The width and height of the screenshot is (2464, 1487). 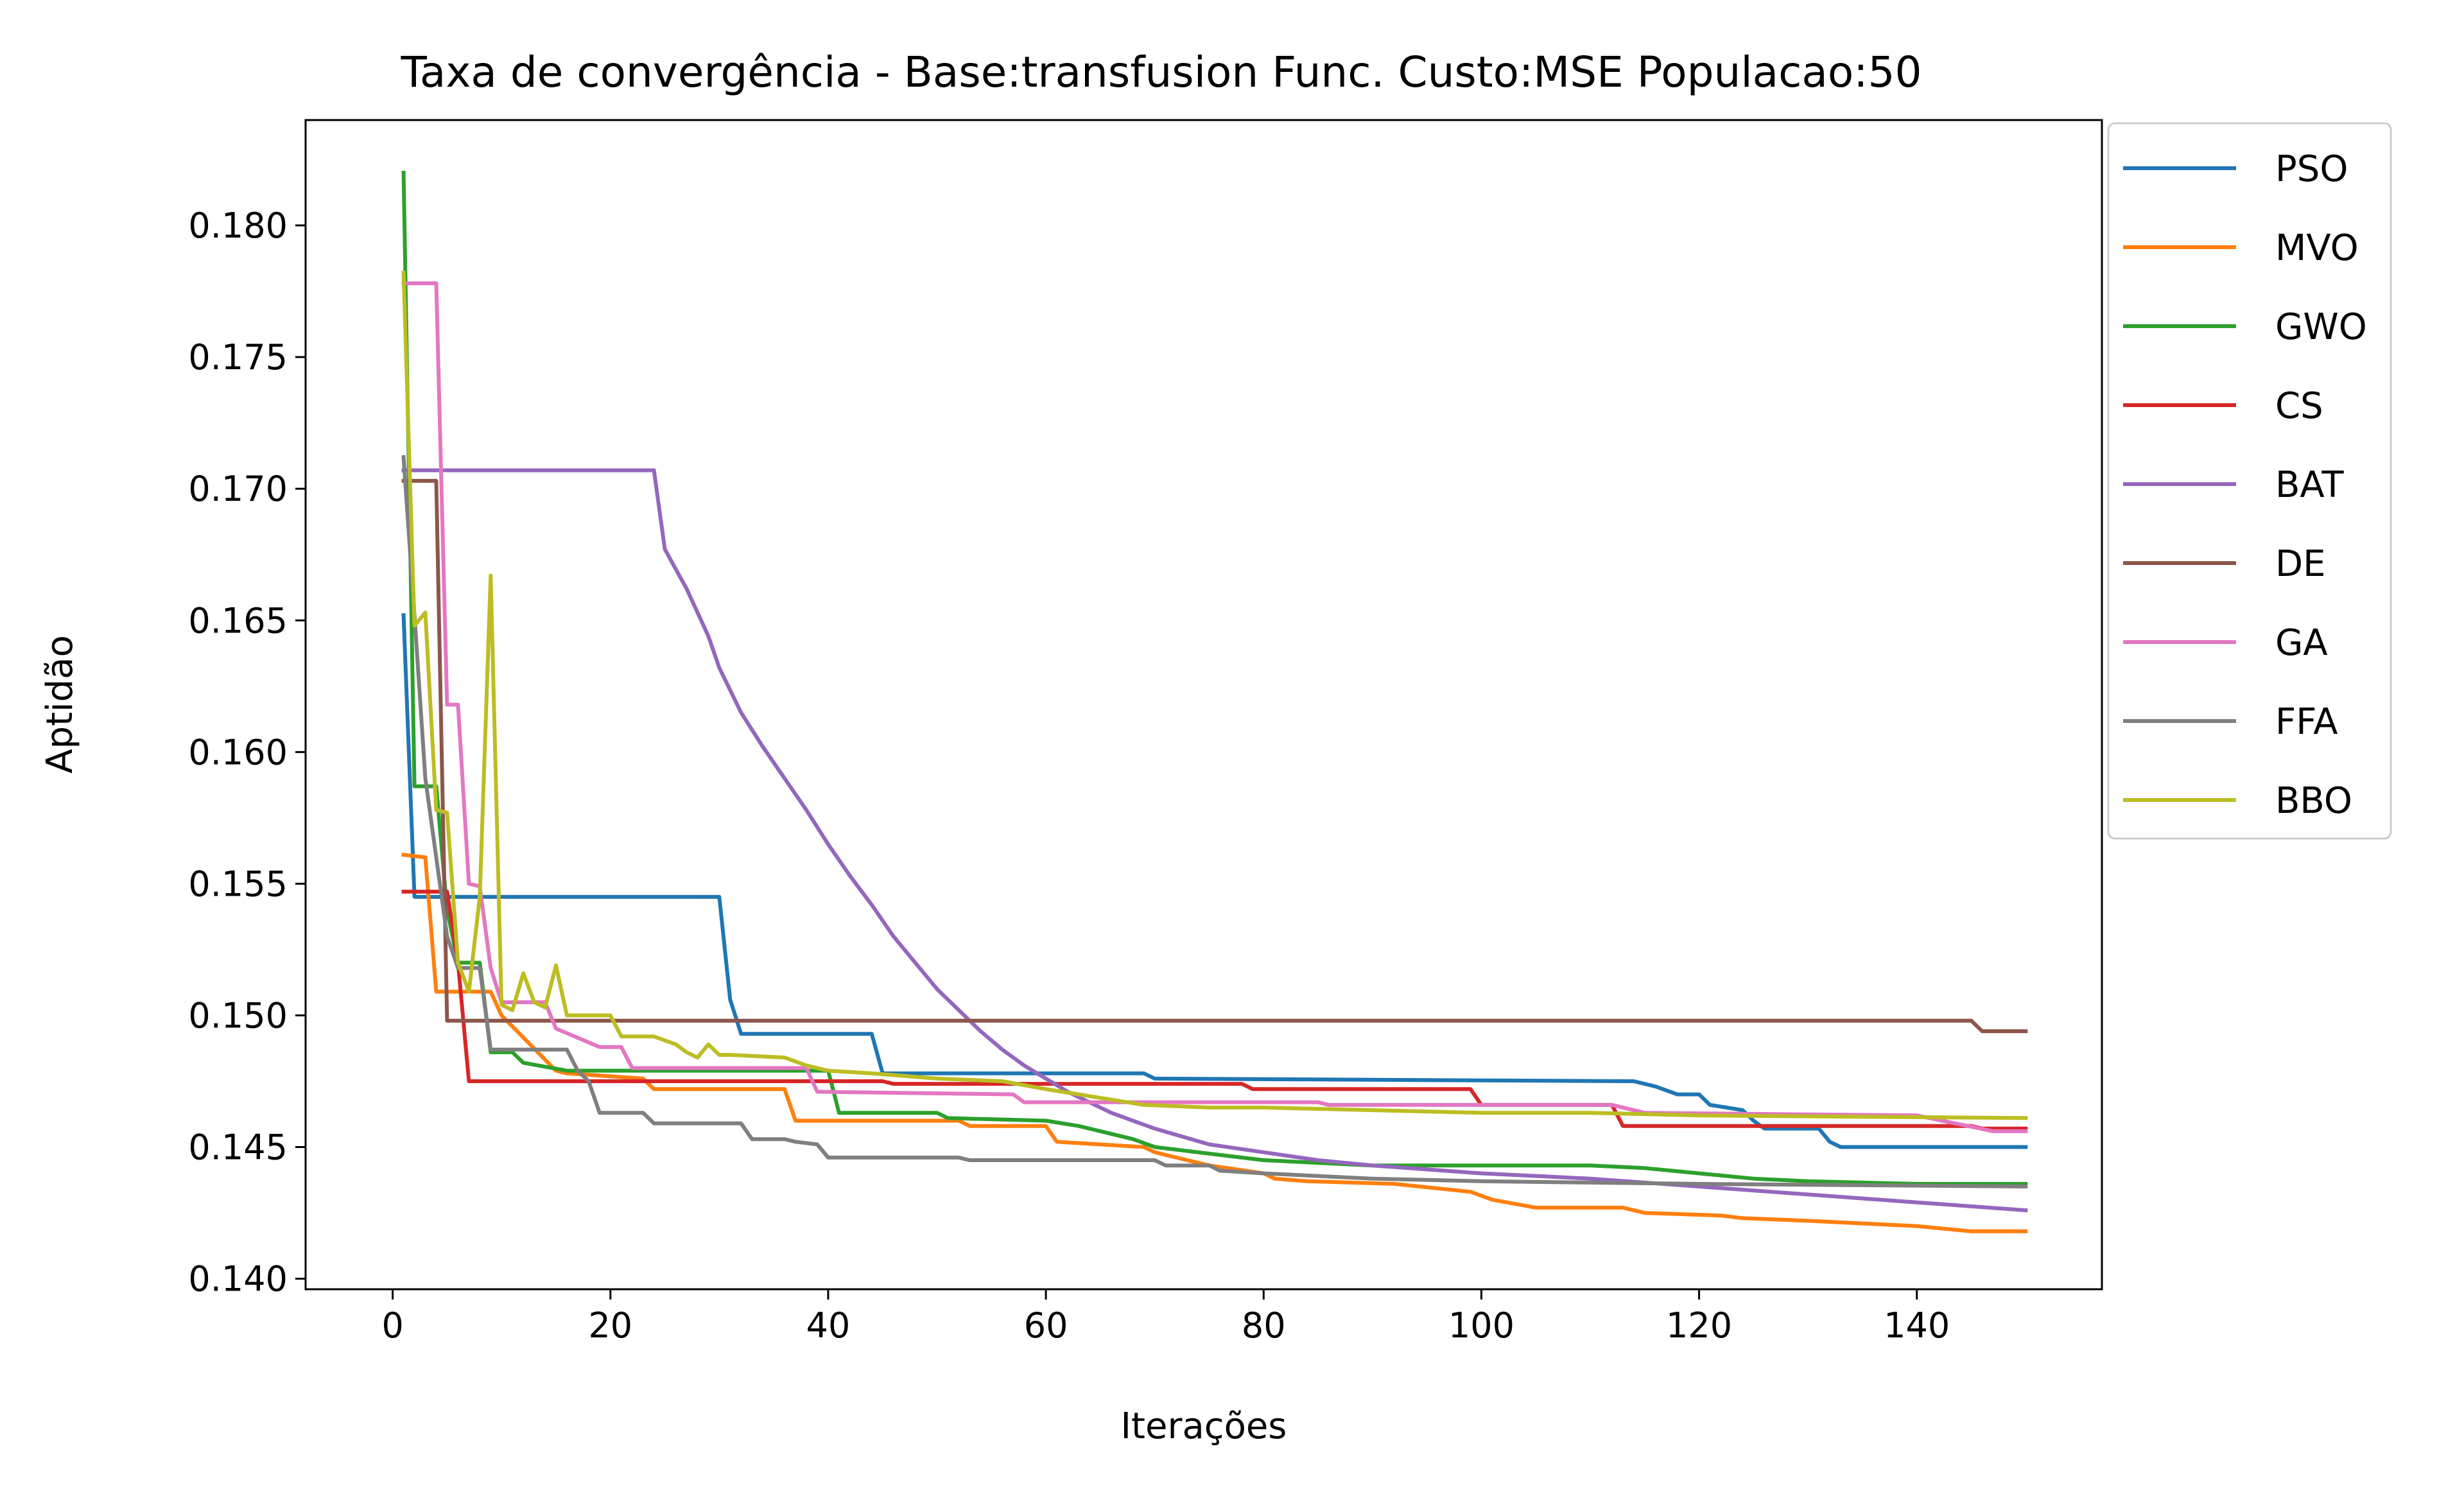 I want to click on y-tick-label: 0.160, so click(x=238, y=752).